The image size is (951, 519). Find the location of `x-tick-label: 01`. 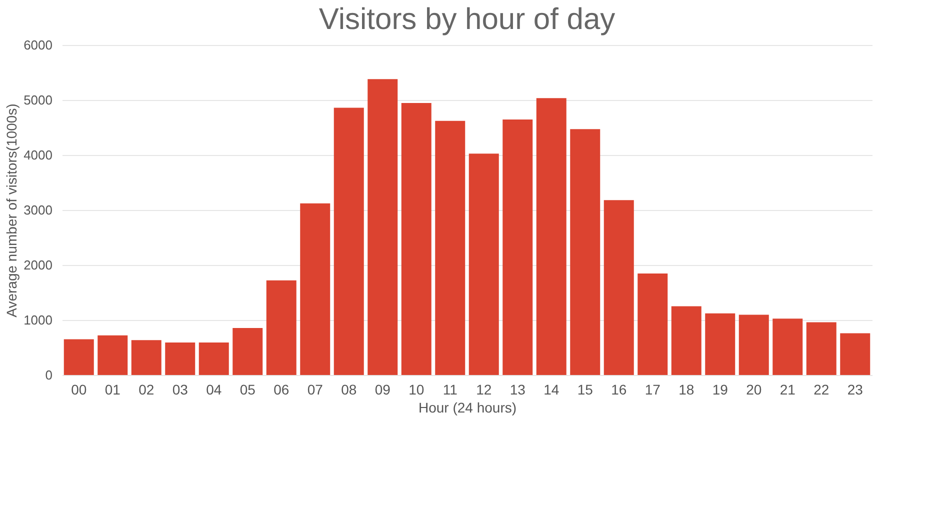

x-tick-label: 01 is located at coordinates (112, 390).